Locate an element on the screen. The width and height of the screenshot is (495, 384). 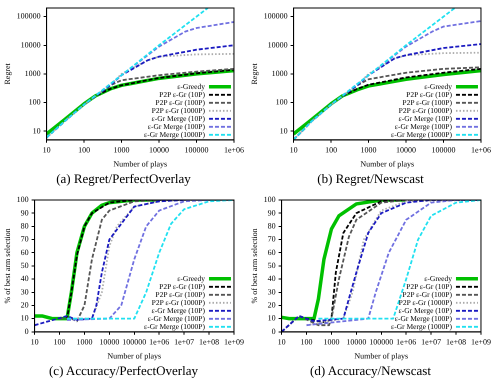
text: (c) Accuracy/PerfectOverlay is located at coordinates (124, 371).